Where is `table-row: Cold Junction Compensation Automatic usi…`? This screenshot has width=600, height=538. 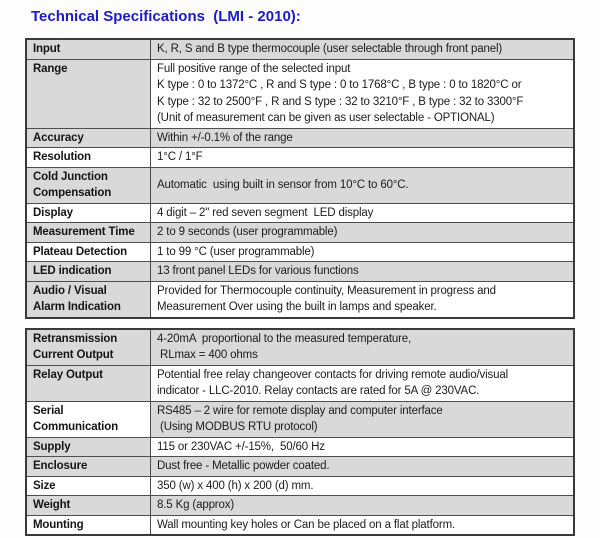 table-row: Cold Junction Compensation Automatic usi… is located at coordinates (300, 185).